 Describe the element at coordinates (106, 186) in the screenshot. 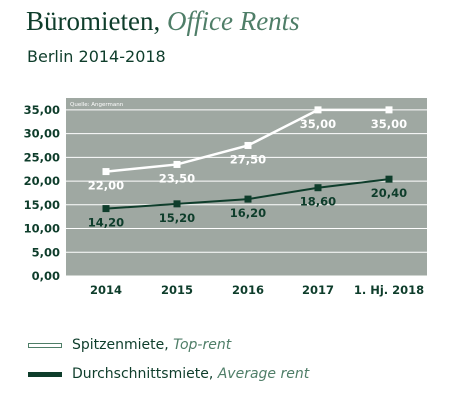

I see `data-label-top: 22,00` at that location.